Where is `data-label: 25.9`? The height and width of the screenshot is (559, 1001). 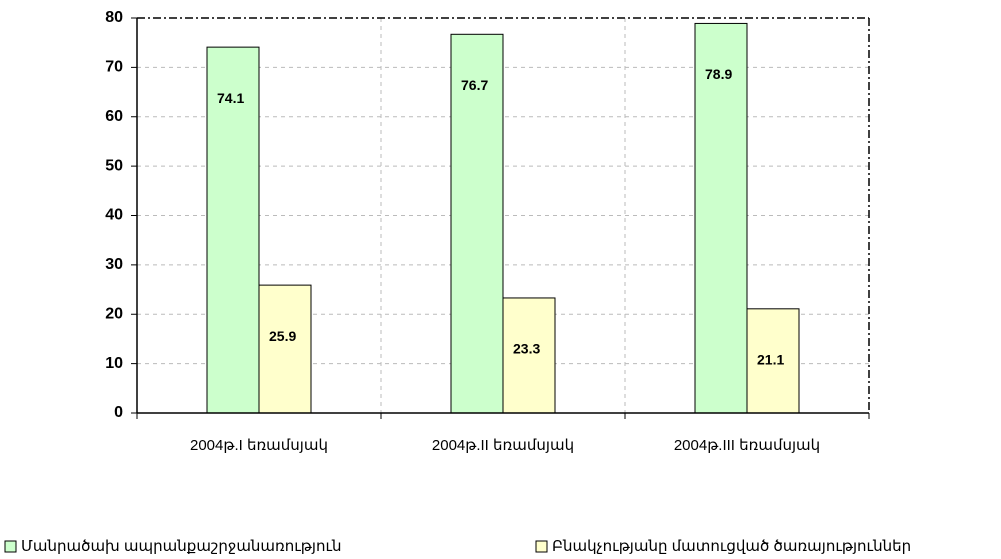
data-label: 25.9 is located at coordinates (282, 336).